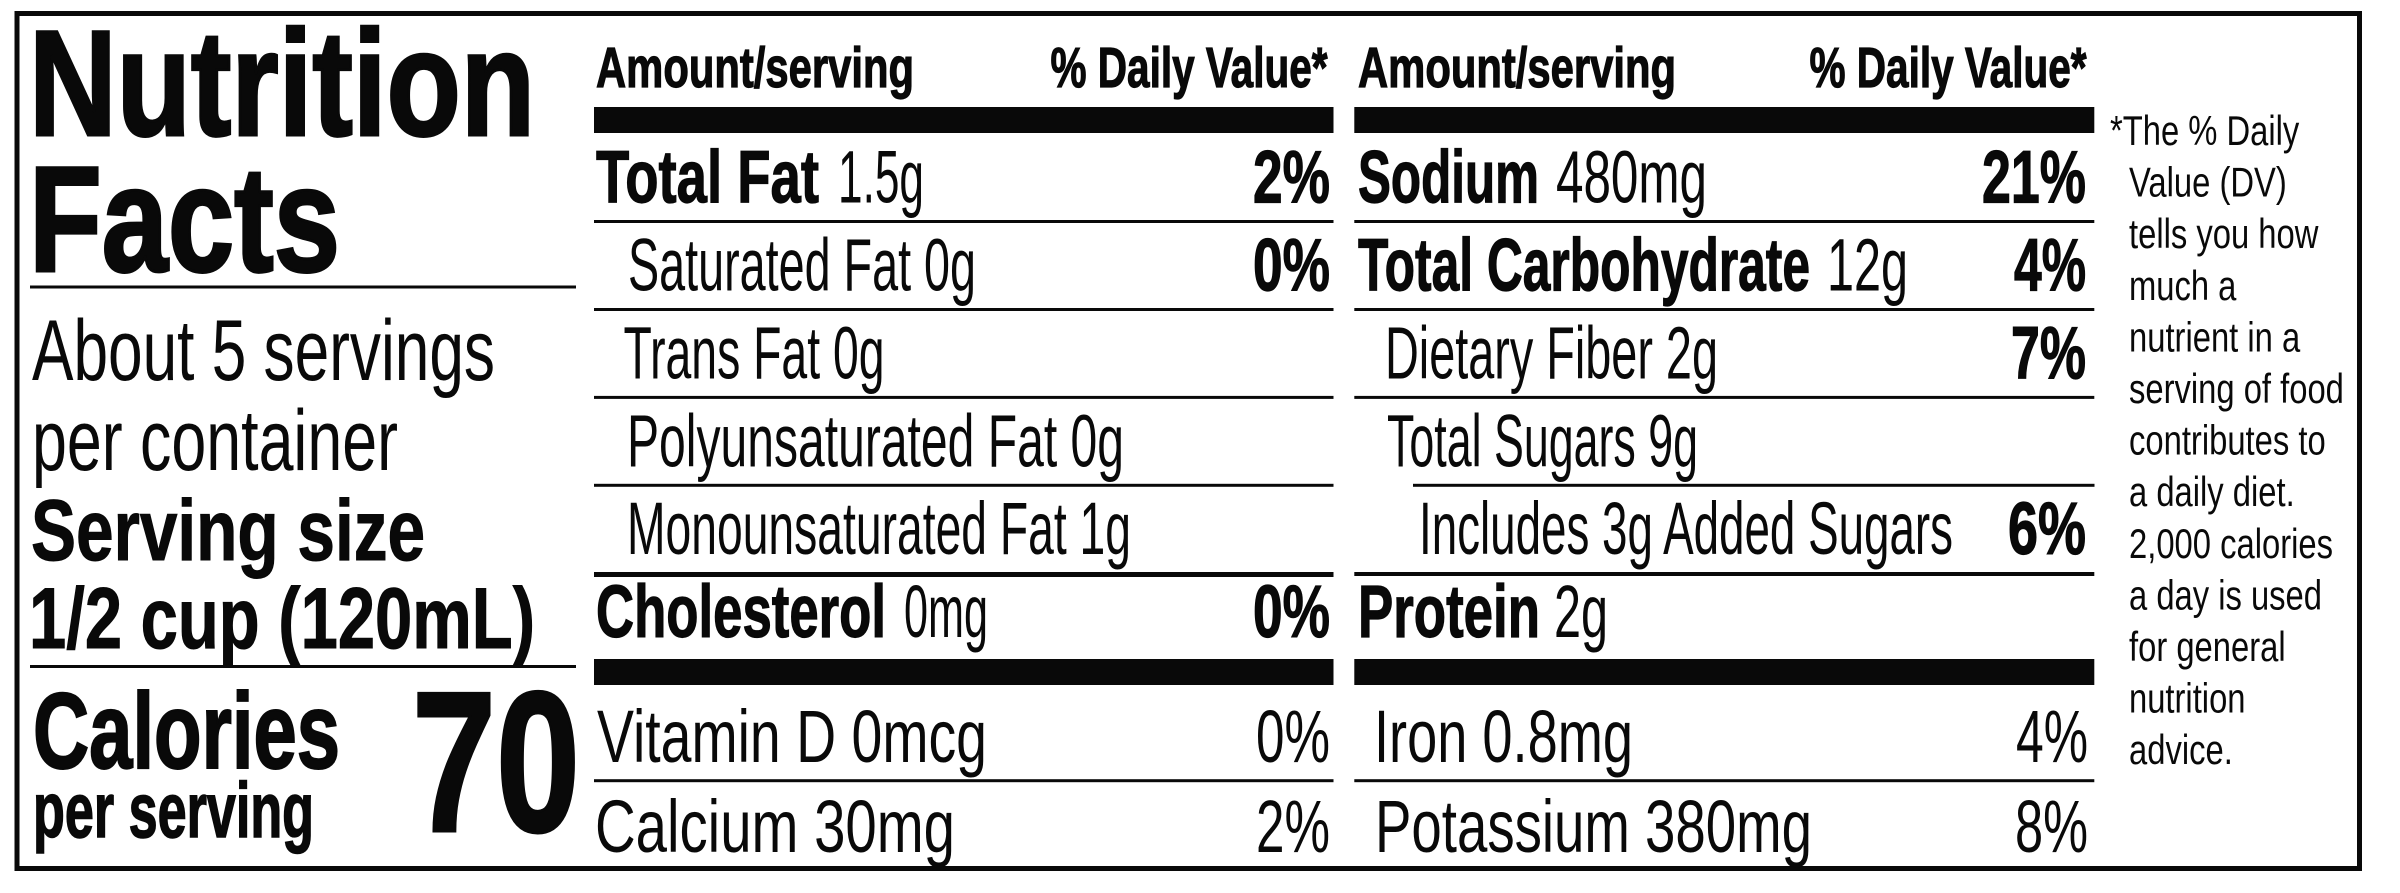  What do you see at coordinates (1449, 611) in the screenshot?
I see `svg-text: Protein` at bounding box center [1449, 611].